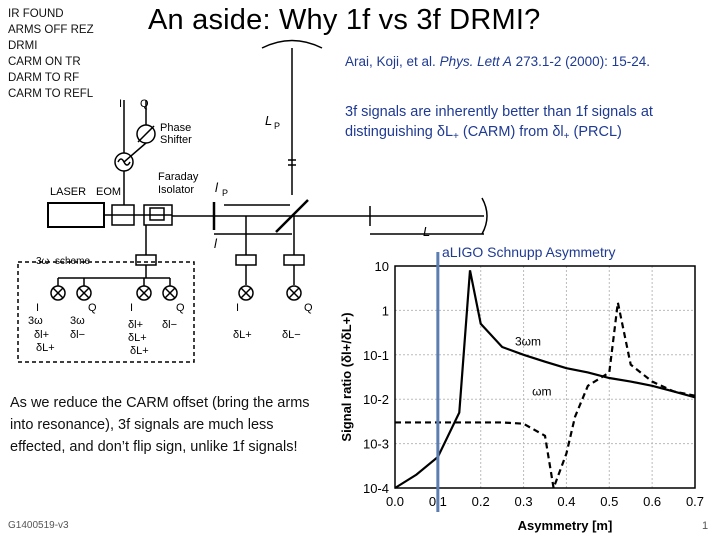  I want to click on series-om, so click(545, 397).